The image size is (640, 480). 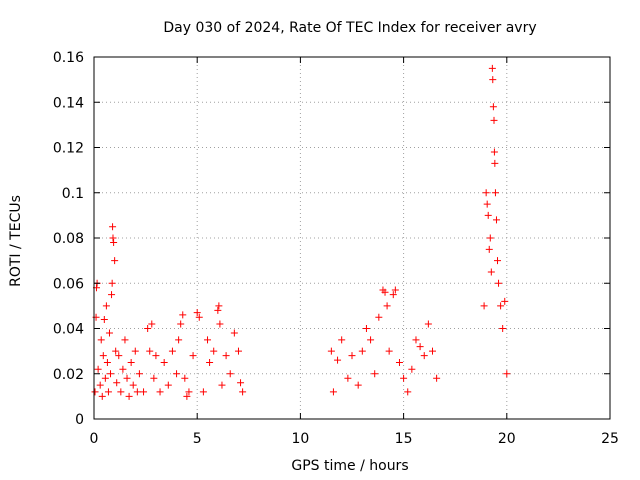 What do you see at coordinates (68, 330) in the screenshot?
I see `y-tick-label: 0.04` at bounding box center [68, 330].